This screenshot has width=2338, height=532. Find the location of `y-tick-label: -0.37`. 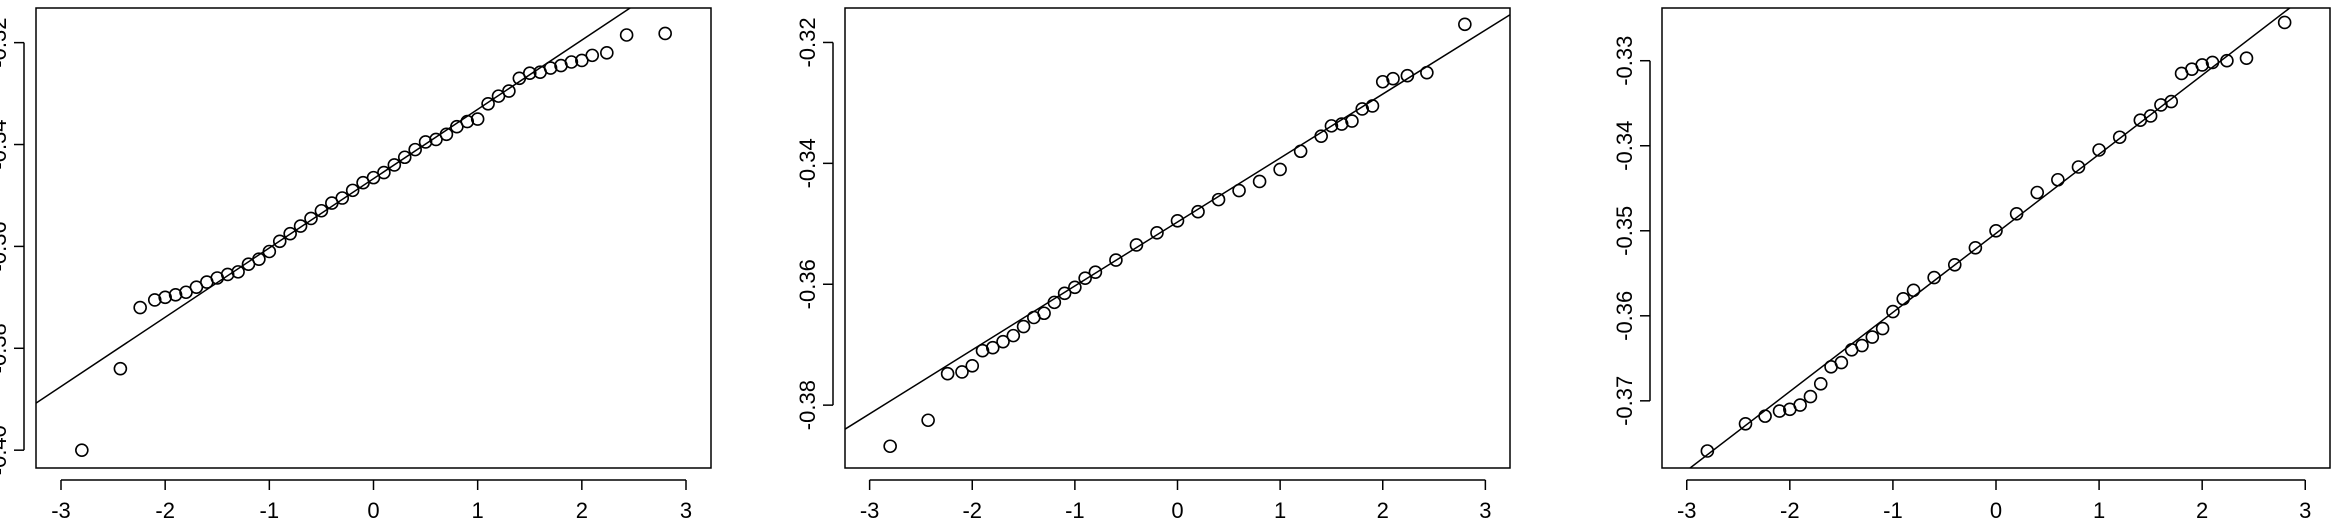

y-tick-label: -0.37 is located at coordinates (1624, 401).